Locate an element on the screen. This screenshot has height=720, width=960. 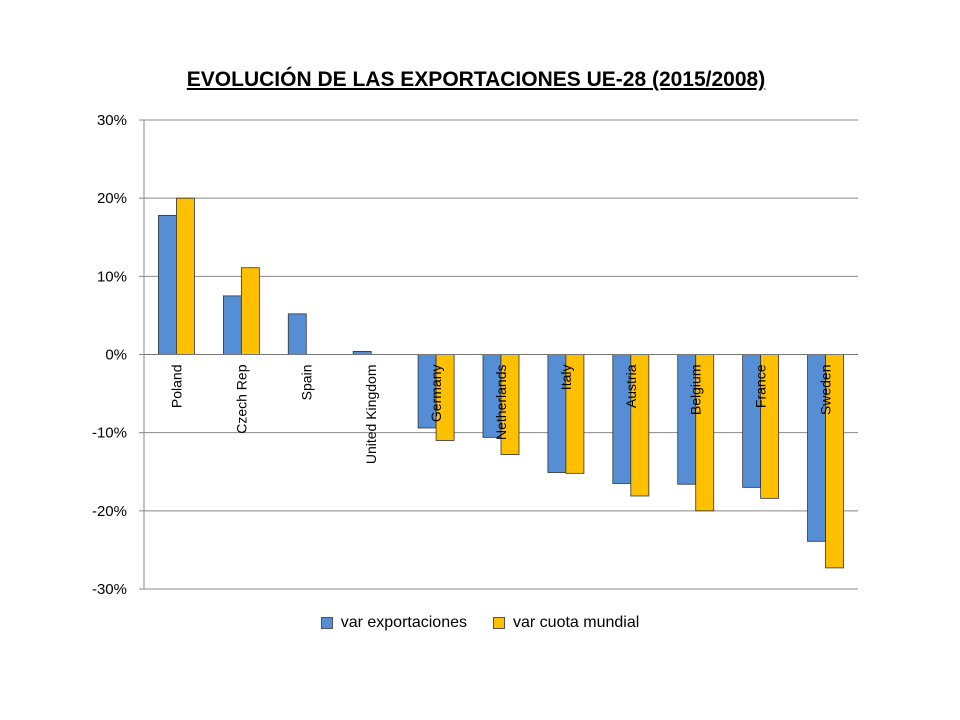
category-label-spain: Spain is located at coordinates (306, 383).